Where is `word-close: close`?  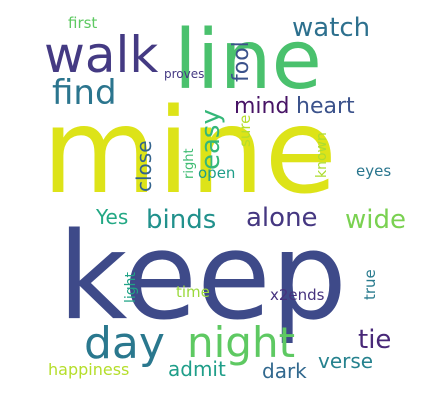
word-close: close is located at coordinates (144, 166).